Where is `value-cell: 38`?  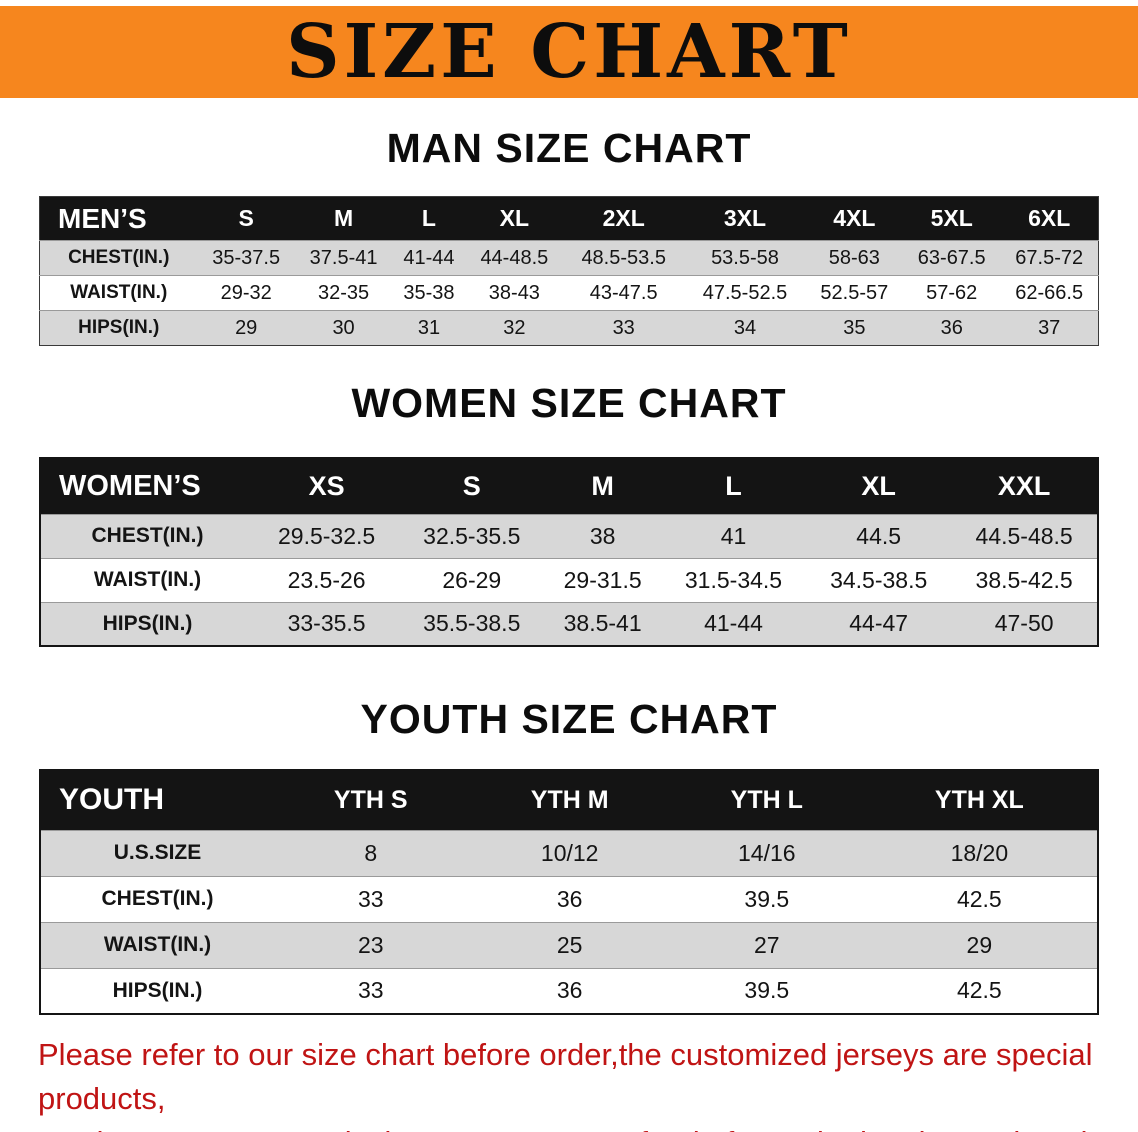
value-cell: 38 is located at coordinates (602, 535).